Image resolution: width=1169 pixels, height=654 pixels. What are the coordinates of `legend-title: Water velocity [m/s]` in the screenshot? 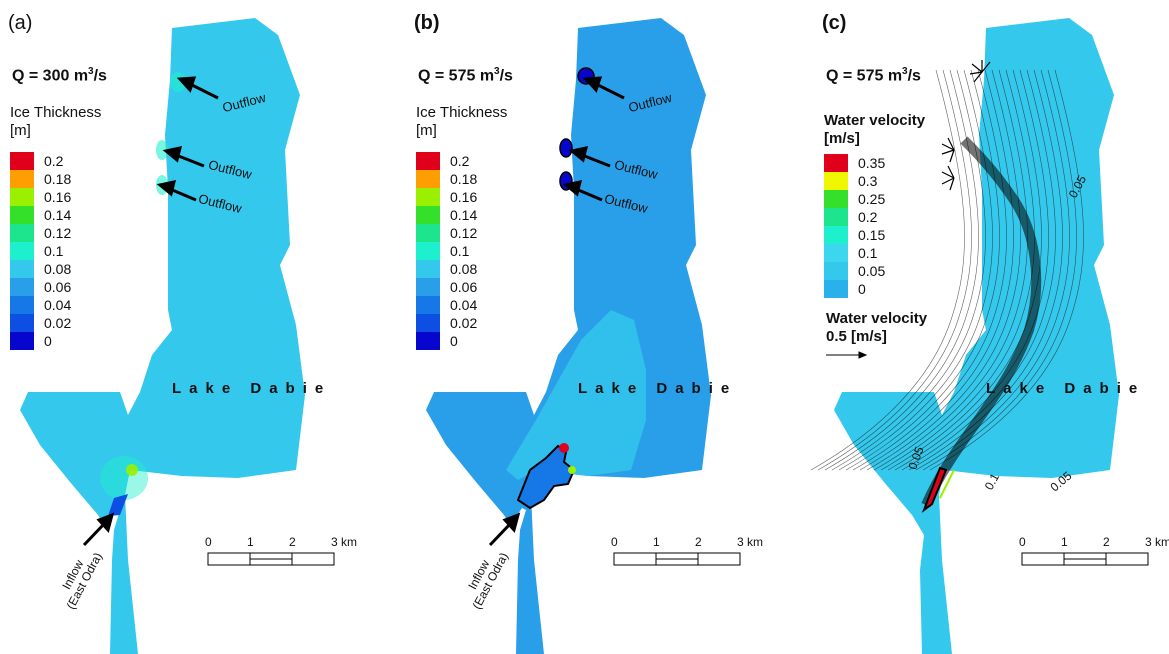 It's located at (874, 130).